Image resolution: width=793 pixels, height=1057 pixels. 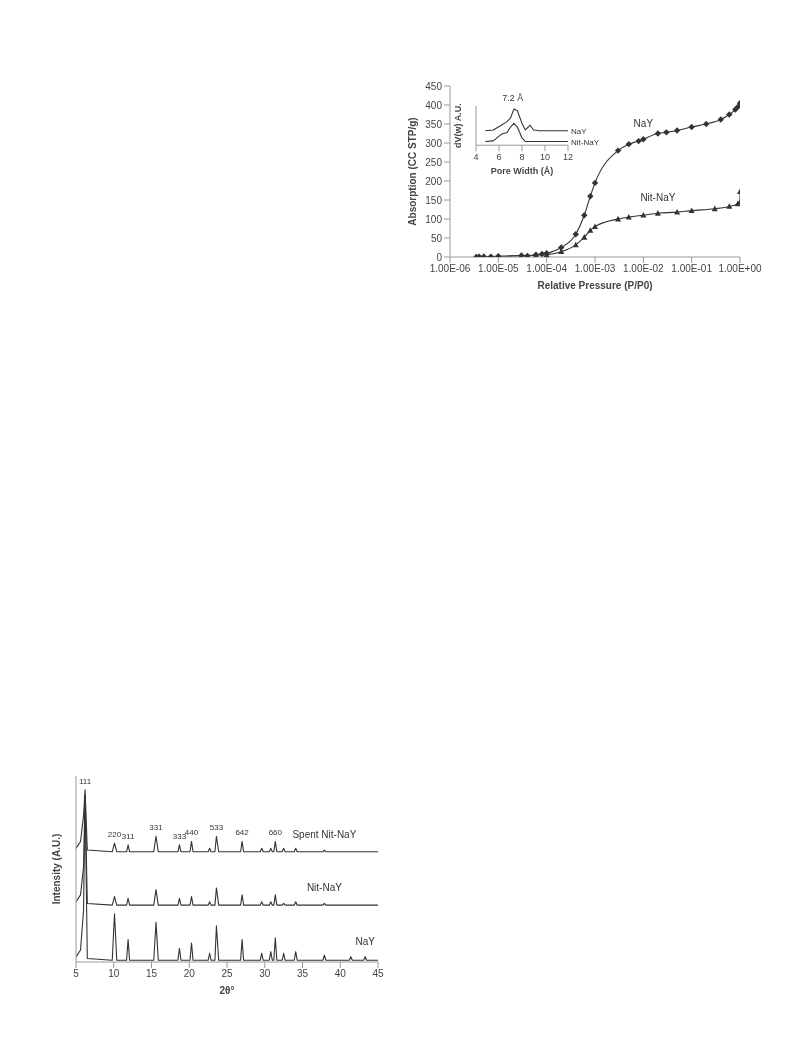 I want to click on annotation: 311, so click(x=128, y=836).